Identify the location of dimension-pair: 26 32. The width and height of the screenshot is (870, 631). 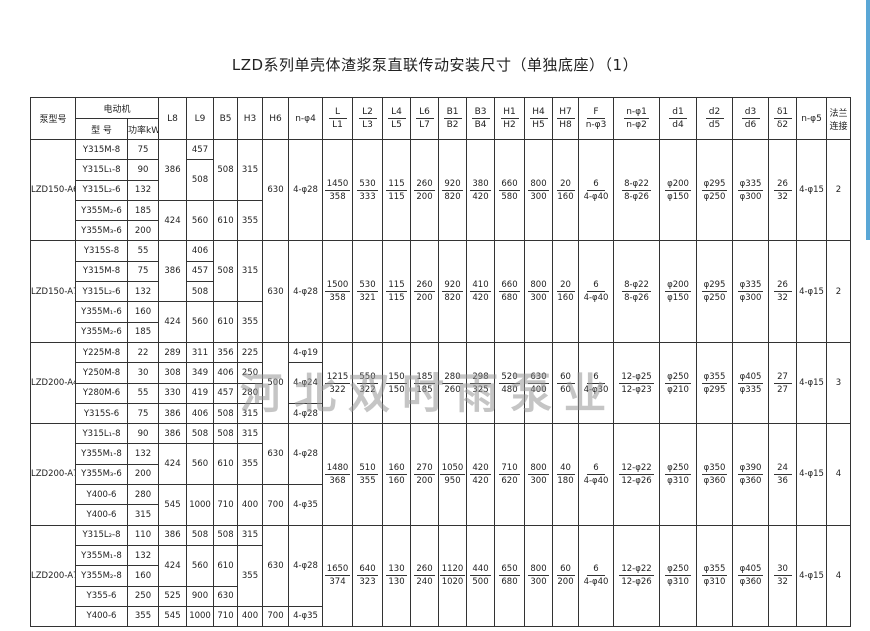
(783, 291).